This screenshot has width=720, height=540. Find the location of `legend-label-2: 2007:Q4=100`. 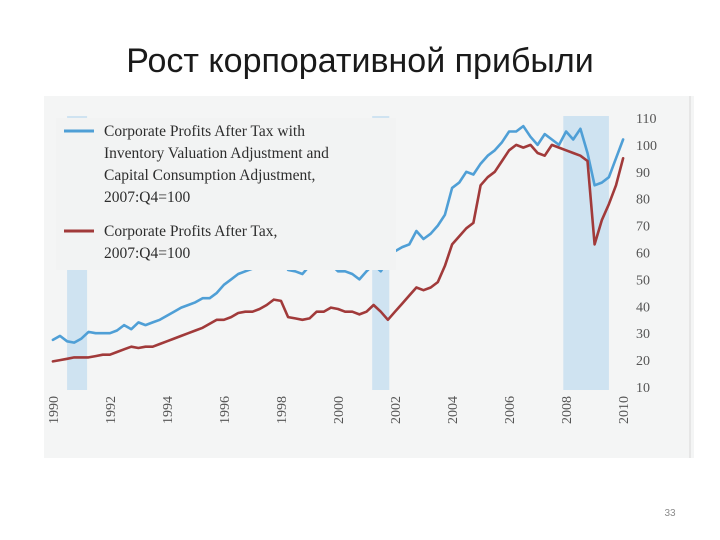

legend-label-2: 2007:Q4=100 is located at coordinates (147, 253).